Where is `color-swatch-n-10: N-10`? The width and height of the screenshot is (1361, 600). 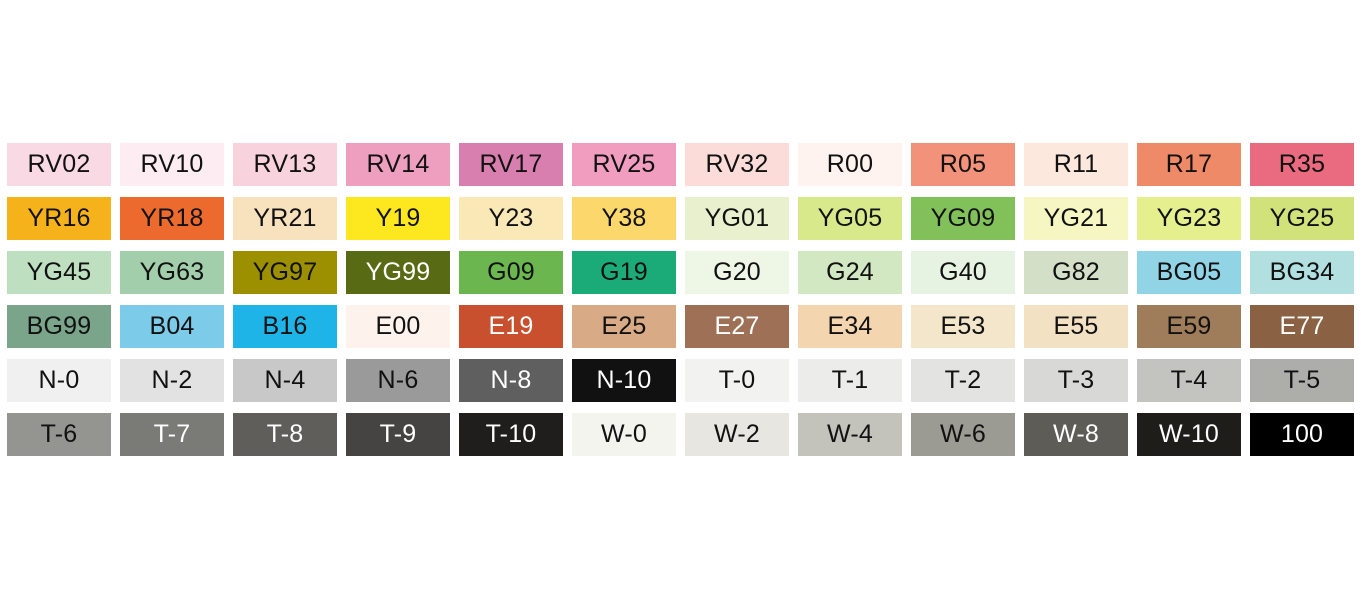 color-swatch-n-10: N-10 is located at coordinates (624, 380).